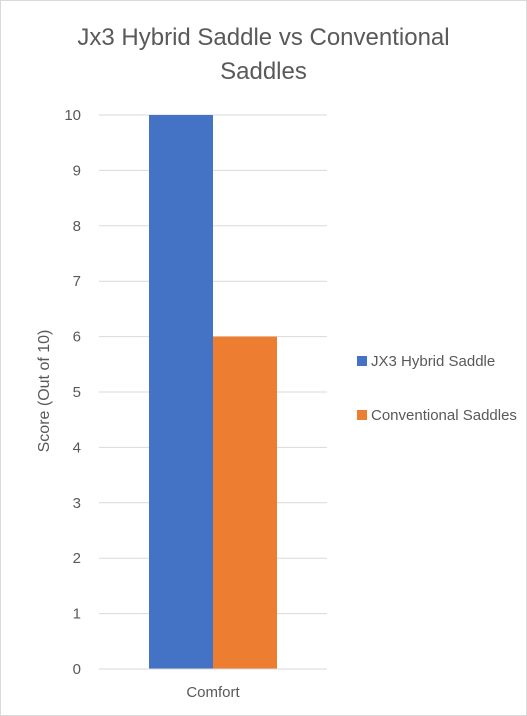 This screenshot has width=527, height=716. Describe the element at coordinates (245, 502) in the screenshot. I see `bar-conventional-saddles` at that location.